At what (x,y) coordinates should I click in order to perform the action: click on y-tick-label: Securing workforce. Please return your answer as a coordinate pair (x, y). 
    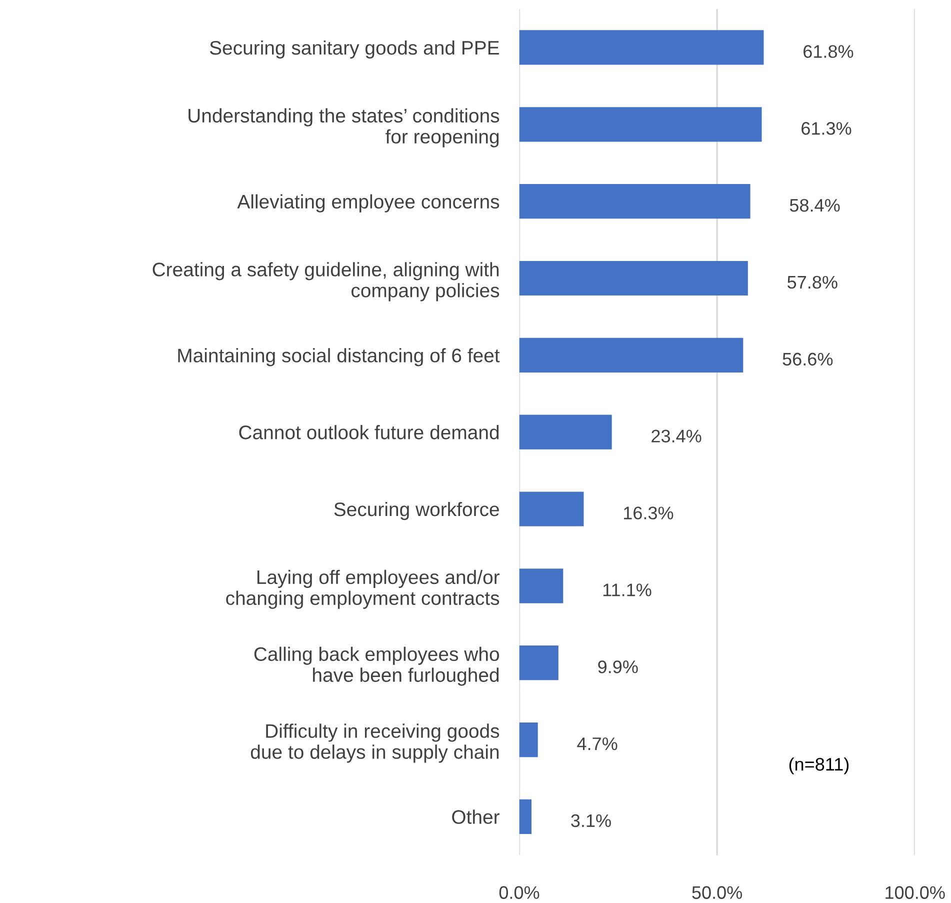
    Looking at the image, I should click on (416, 511).